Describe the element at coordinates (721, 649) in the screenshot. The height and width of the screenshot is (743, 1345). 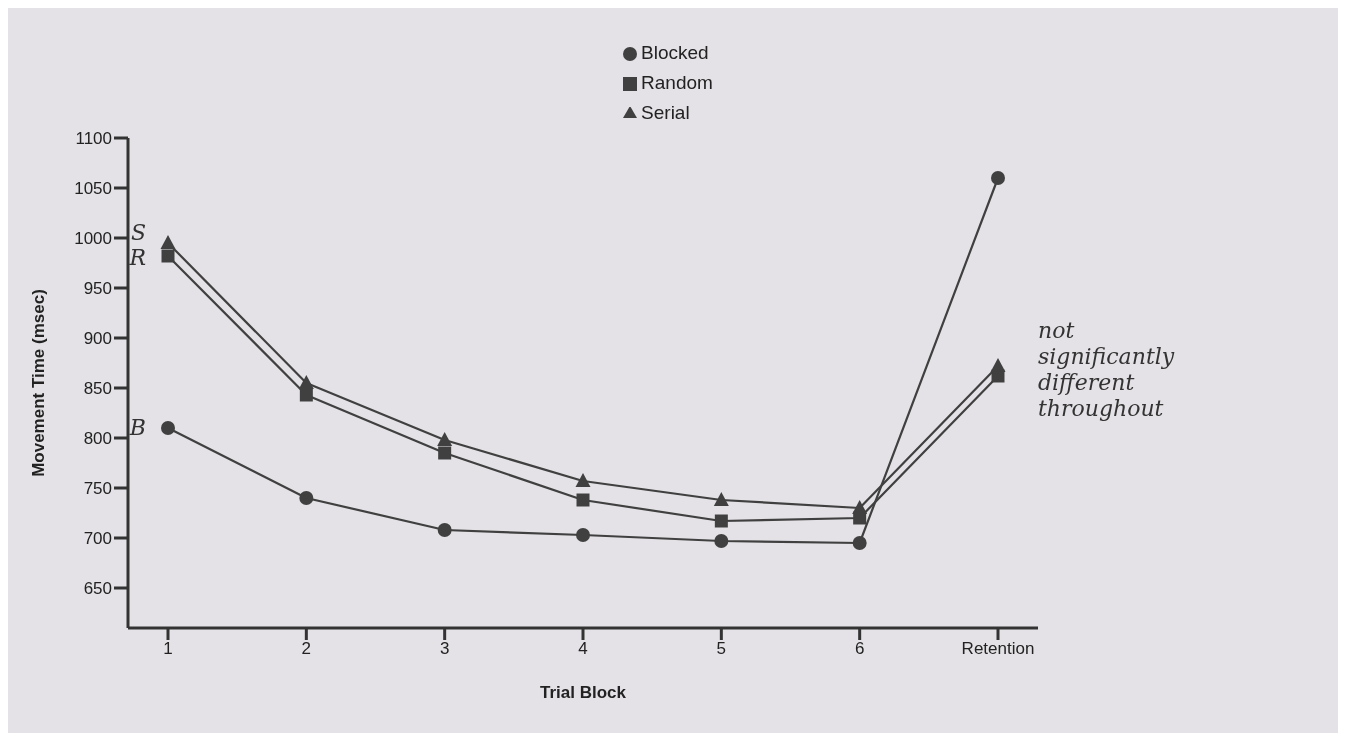
I see `x-tick-label: 5` at that location.